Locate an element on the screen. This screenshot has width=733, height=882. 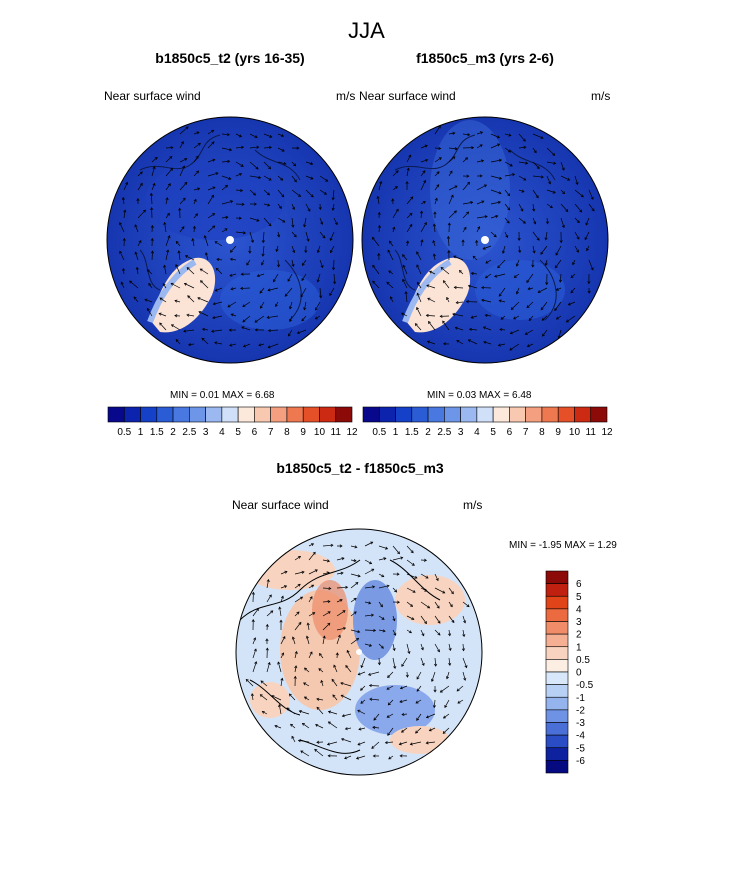
colorbar-tick-label: 1 is located at coordinates (579, 647).